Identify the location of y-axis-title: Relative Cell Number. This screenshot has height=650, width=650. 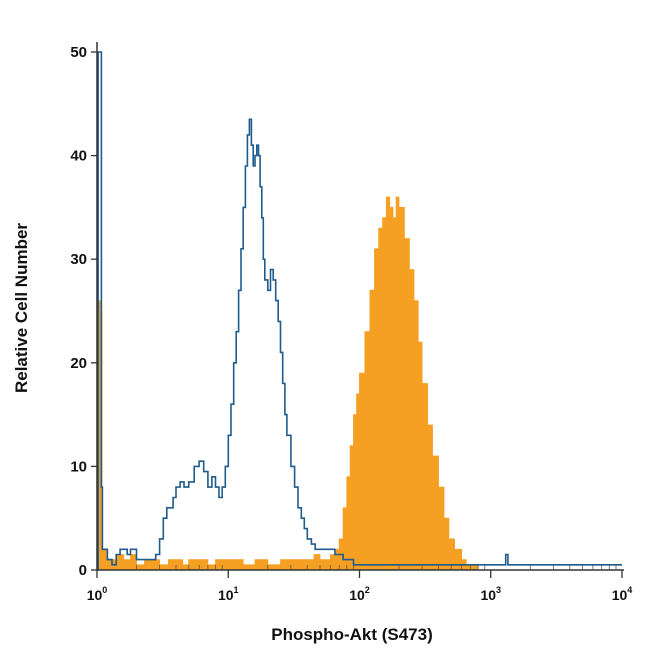
(21, 308).